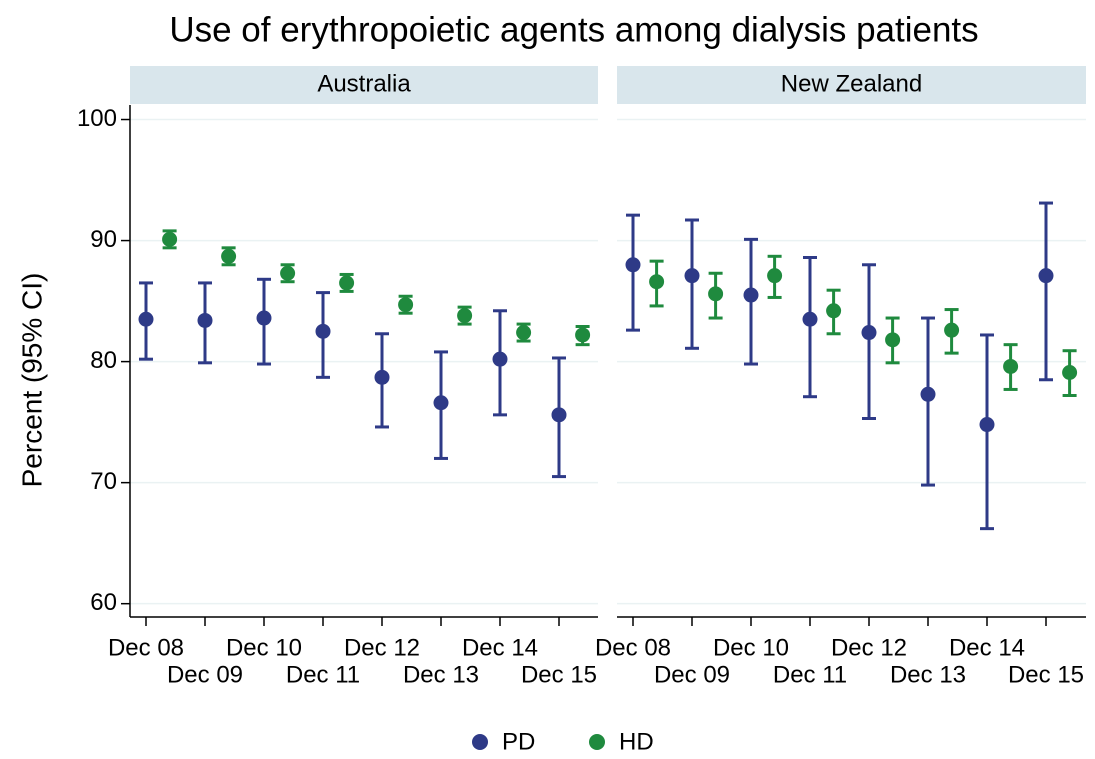 The width and height of the screenshot is (1095, 759). What do you see at coordinates (103, 602) in the screenshot?
I see `y-tick-label: 60` at bounding box center [103, 602].